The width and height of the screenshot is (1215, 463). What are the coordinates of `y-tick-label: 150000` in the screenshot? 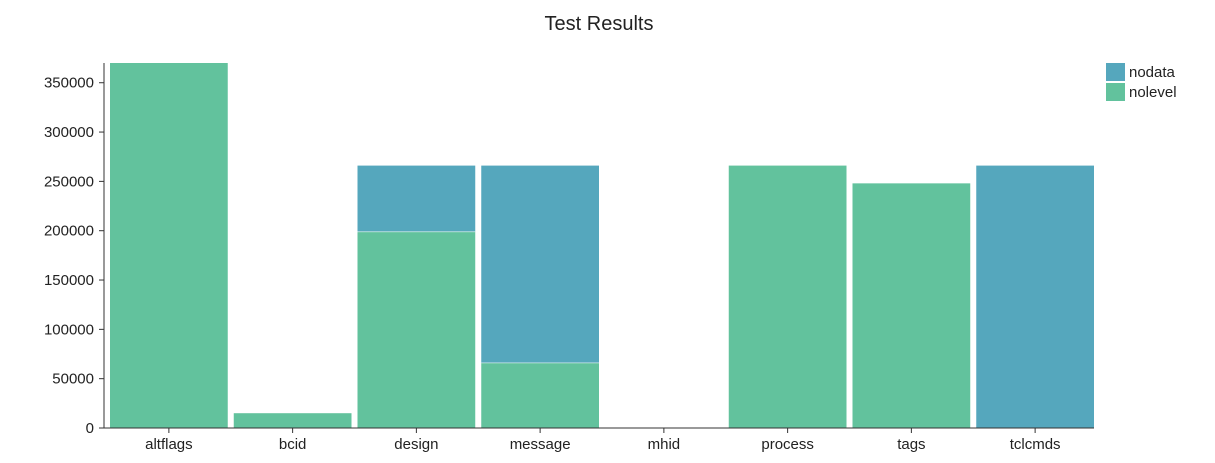 It's located at (69, 280).